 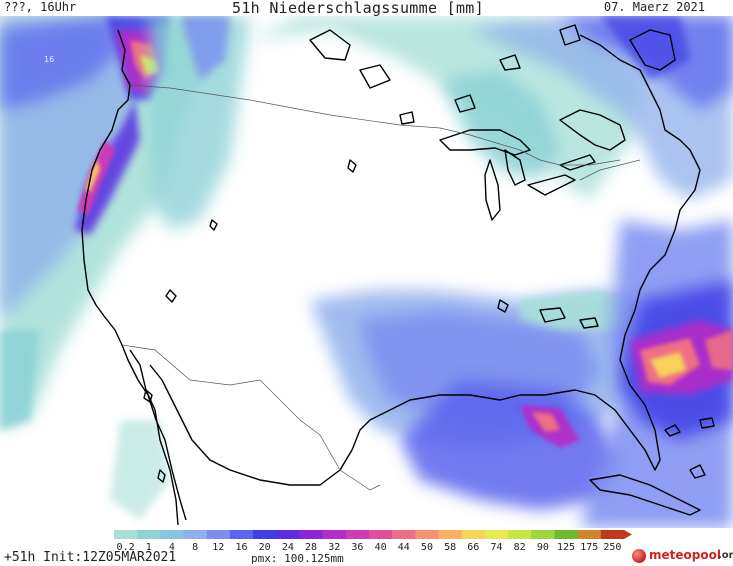 I want to click on scale-tick-label: 40, so click(x=381, y=547).